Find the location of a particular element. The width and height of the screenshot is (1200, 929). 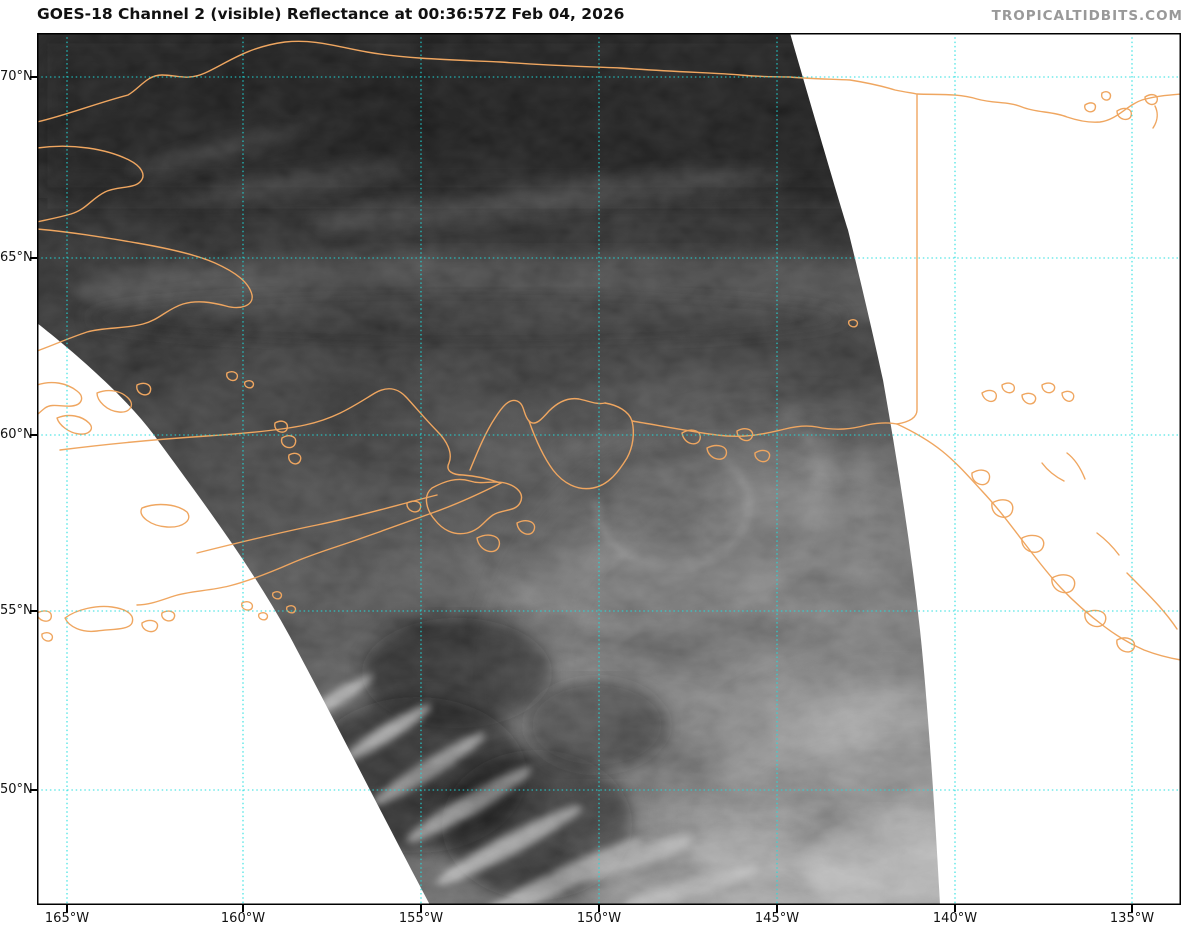

lon-label-165w: 165°W is located at coordinates (67, 918).